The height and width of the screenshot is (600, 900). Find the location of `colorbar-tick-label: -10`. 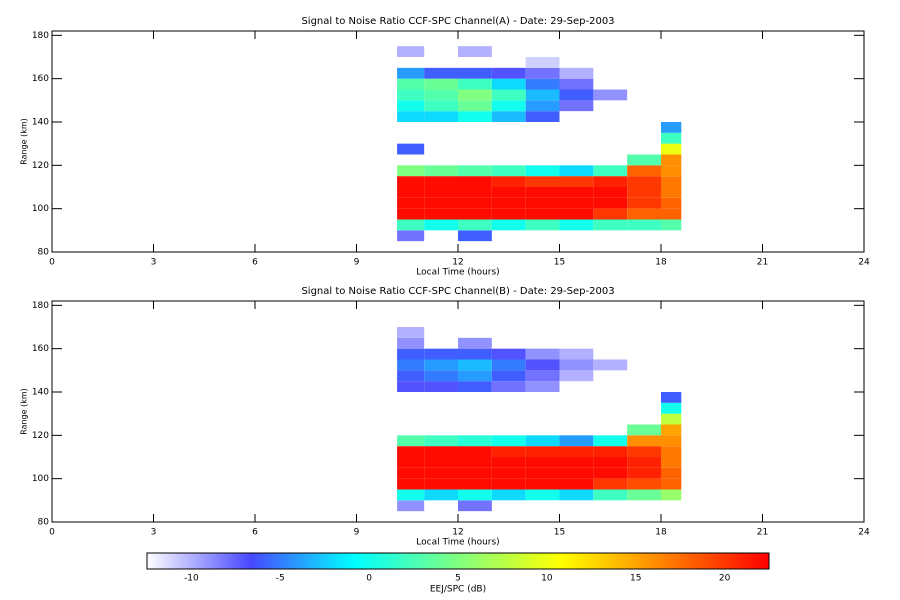

colorbar-tick-label: -10 is located at coordinates (191, 579).